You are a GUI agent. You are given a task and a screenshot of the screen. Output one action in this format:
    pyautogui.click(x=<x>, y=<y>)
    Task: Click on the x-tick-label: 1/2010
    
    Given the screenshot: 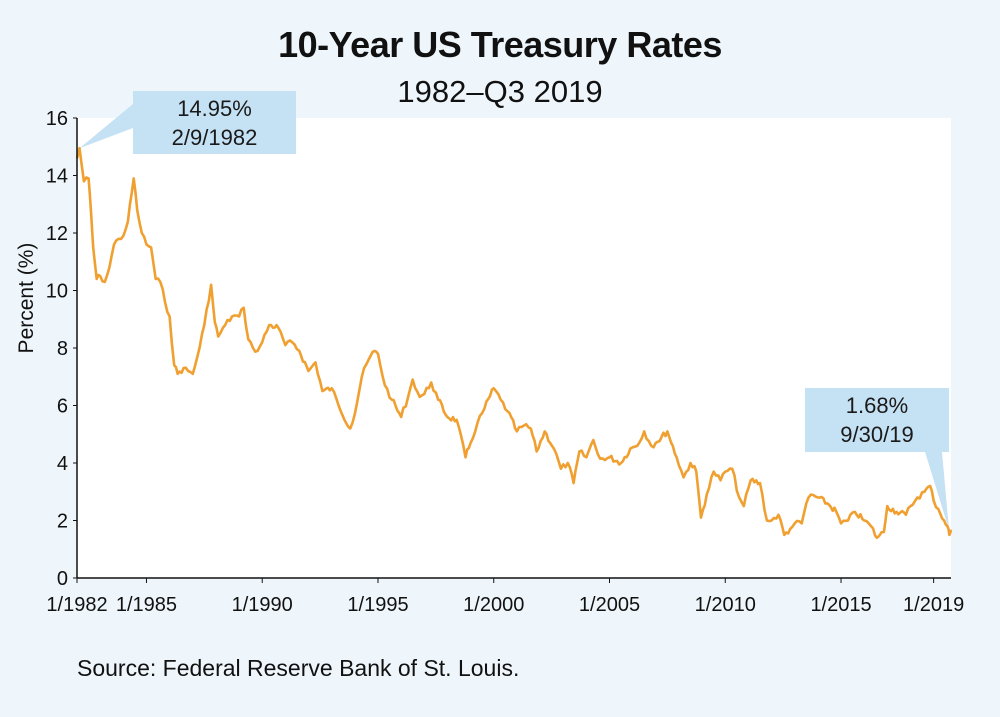 What is the action you would take?
    pyautogui.click(x=725, y=605)
    